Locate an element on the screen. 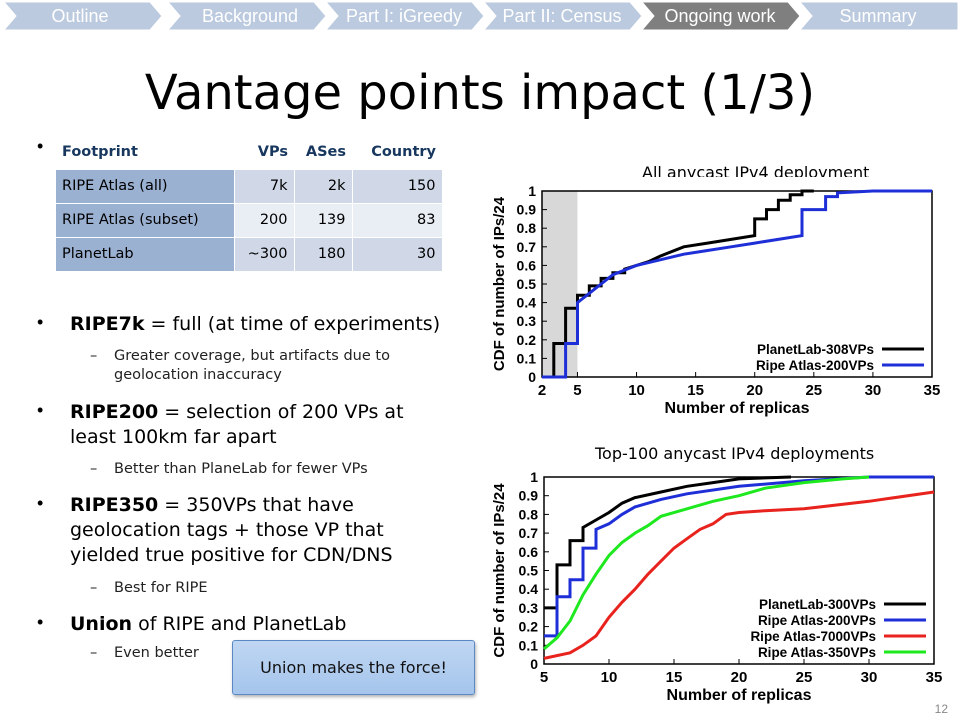 The image size is (960, 720). table-header-country: Country is located at coordinates (397, 152).